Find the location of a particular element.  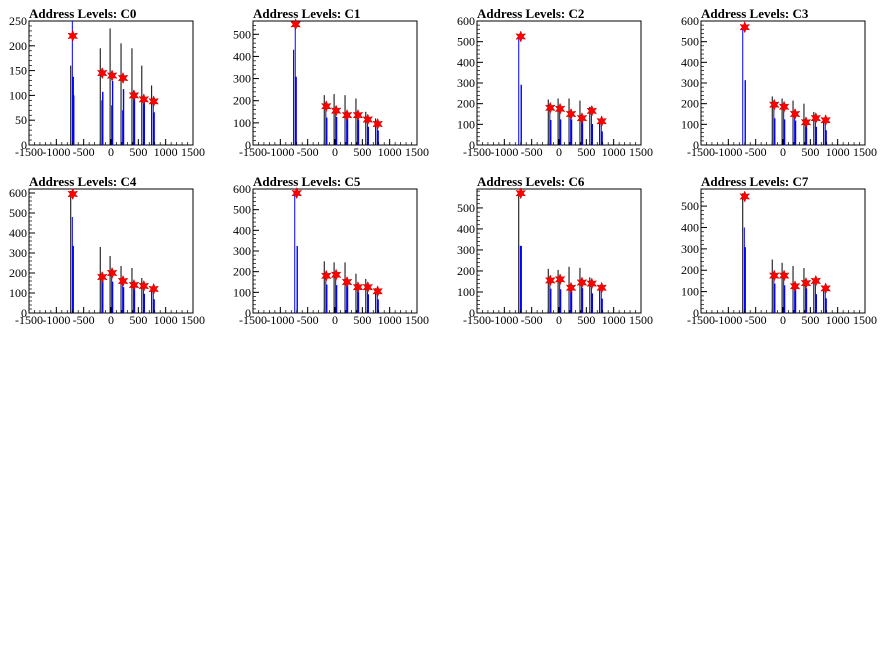

chart-title: Address Levels: C7 is located at coordinates (755, 181).